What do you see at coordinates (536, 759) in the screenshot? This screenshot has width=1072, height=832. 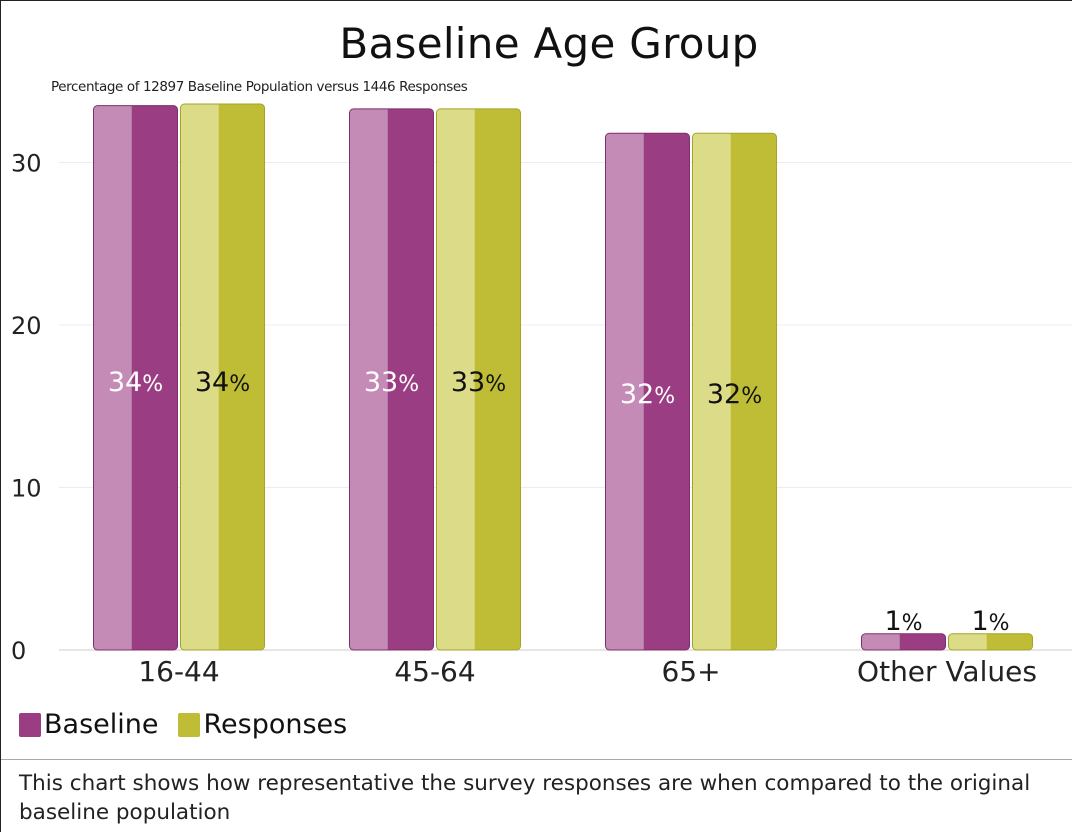 I see `footnote-divider` at bounding box center [536, 759].